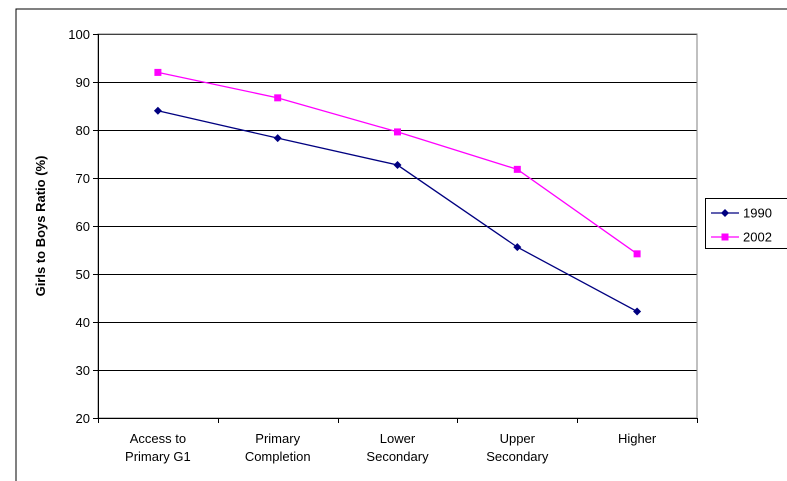 This screenshot has width=787, height=481. Describe the element at coordinates (83, 130) in the screenshot. I see `y-tick-label-80: 80` at that location.